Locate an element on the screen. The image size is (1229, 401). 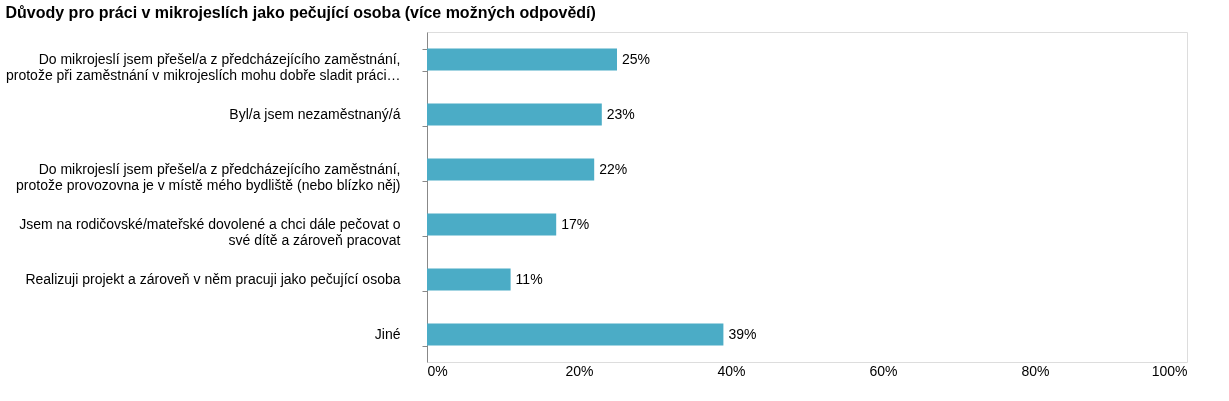
chart-title: Důvody pro práci v mikrojeslích jako pečující osoba (více možných odpovědí) is located at coordinates (300, 12).